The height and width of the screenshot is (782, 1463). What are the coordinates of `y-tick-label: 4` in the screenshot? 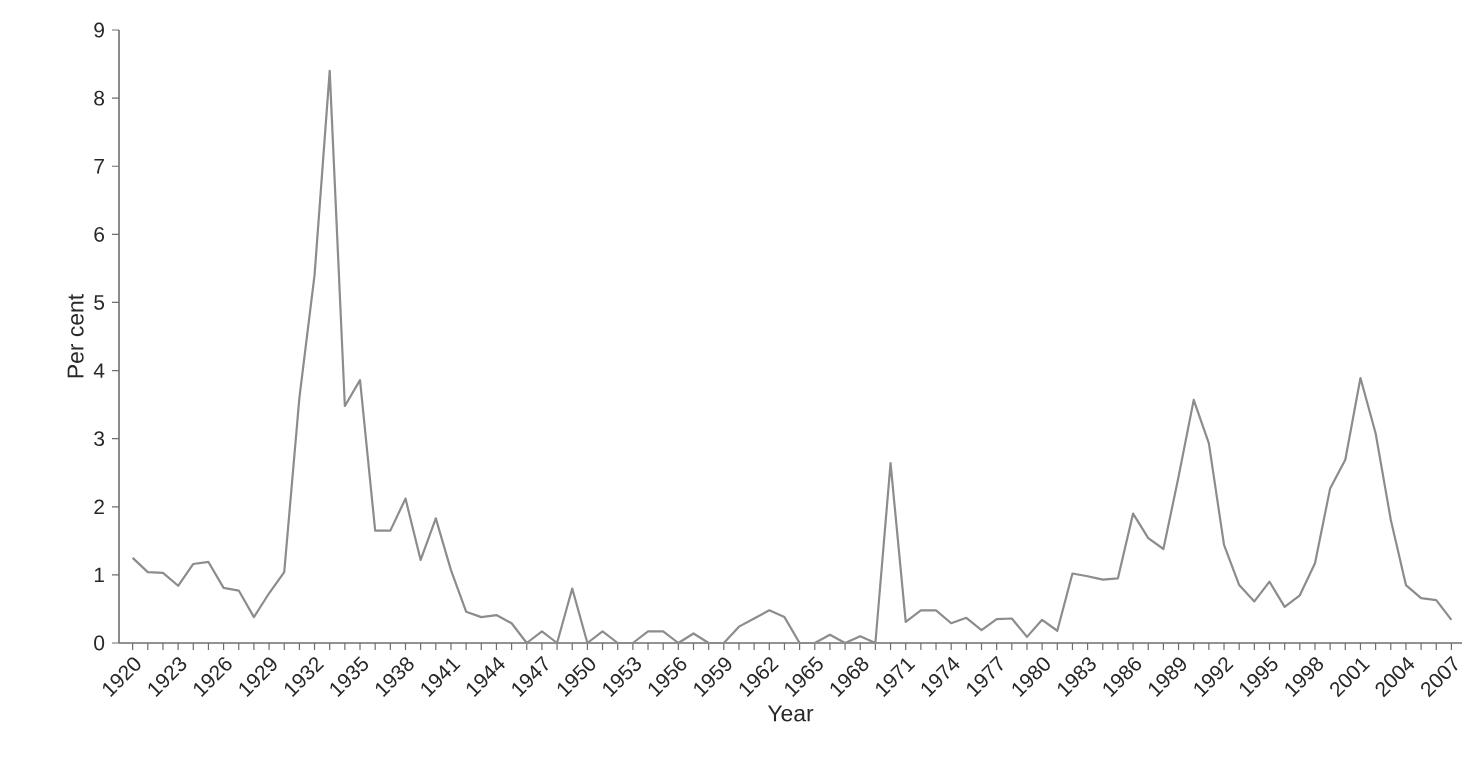 It's located at (99, 370).